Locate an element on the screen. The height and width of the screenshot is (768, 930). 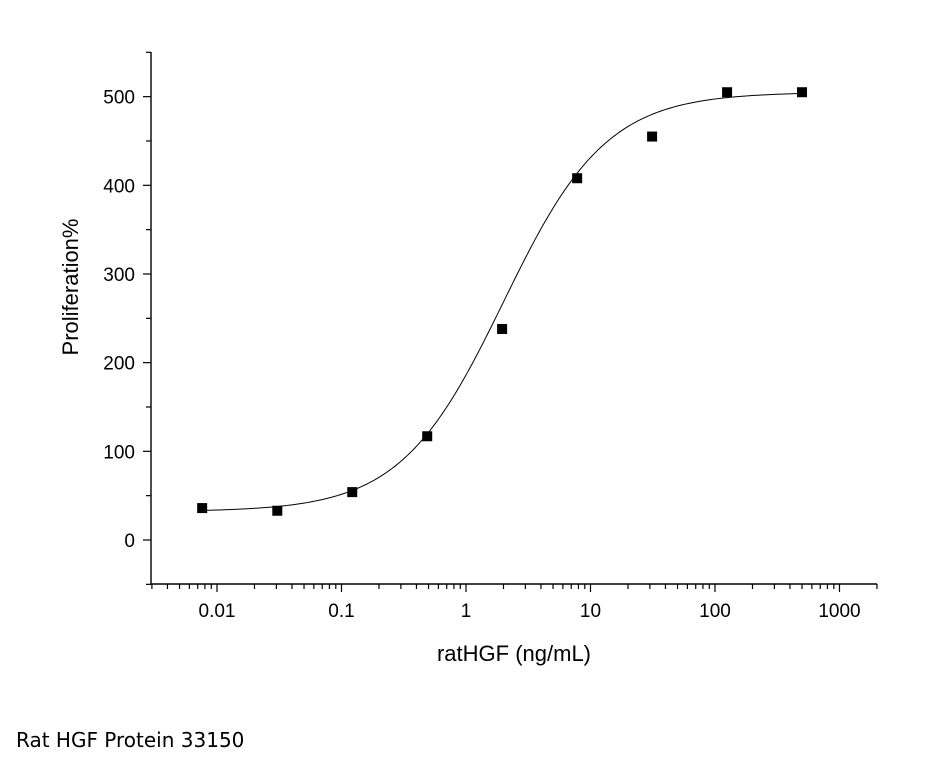
y-tick-label: 0 is located at coordinates (129, 541).